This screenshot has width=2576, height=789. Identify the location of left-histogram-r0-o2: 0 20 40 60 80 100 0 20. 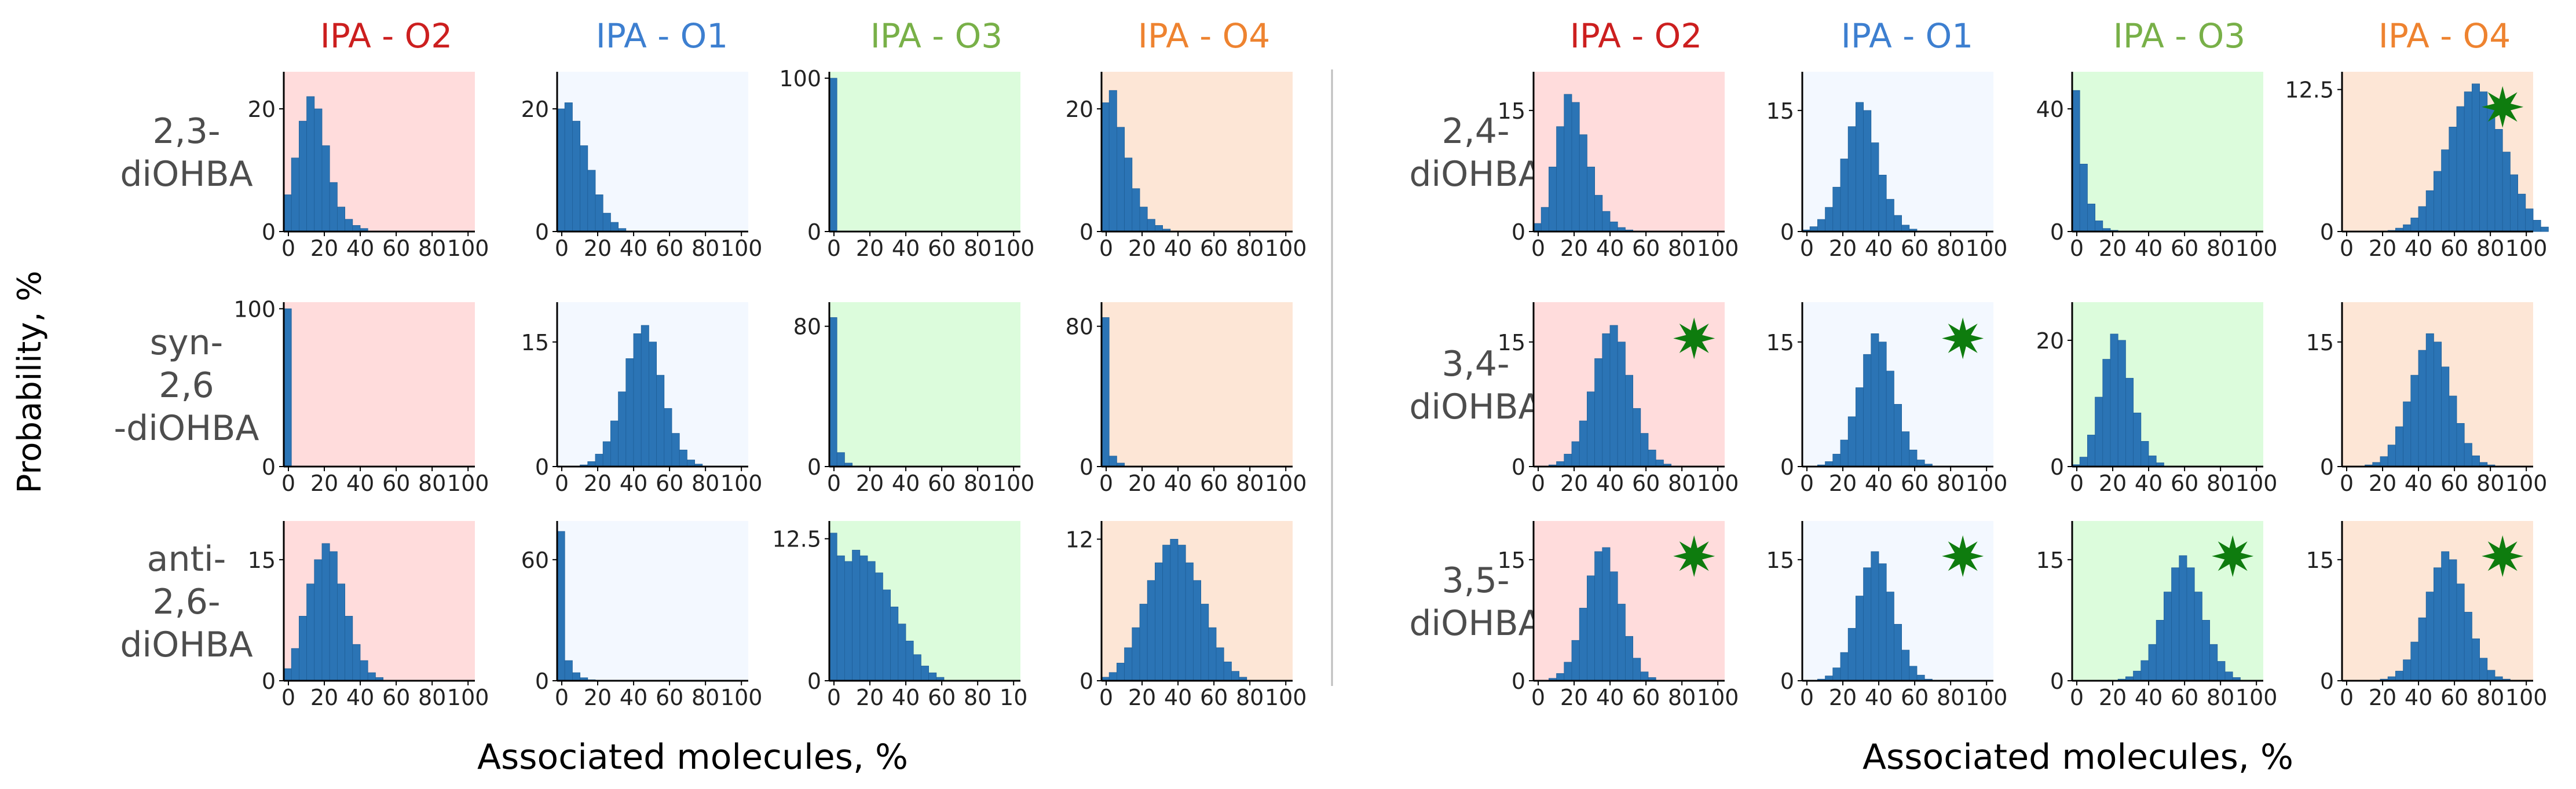
(368, 167).